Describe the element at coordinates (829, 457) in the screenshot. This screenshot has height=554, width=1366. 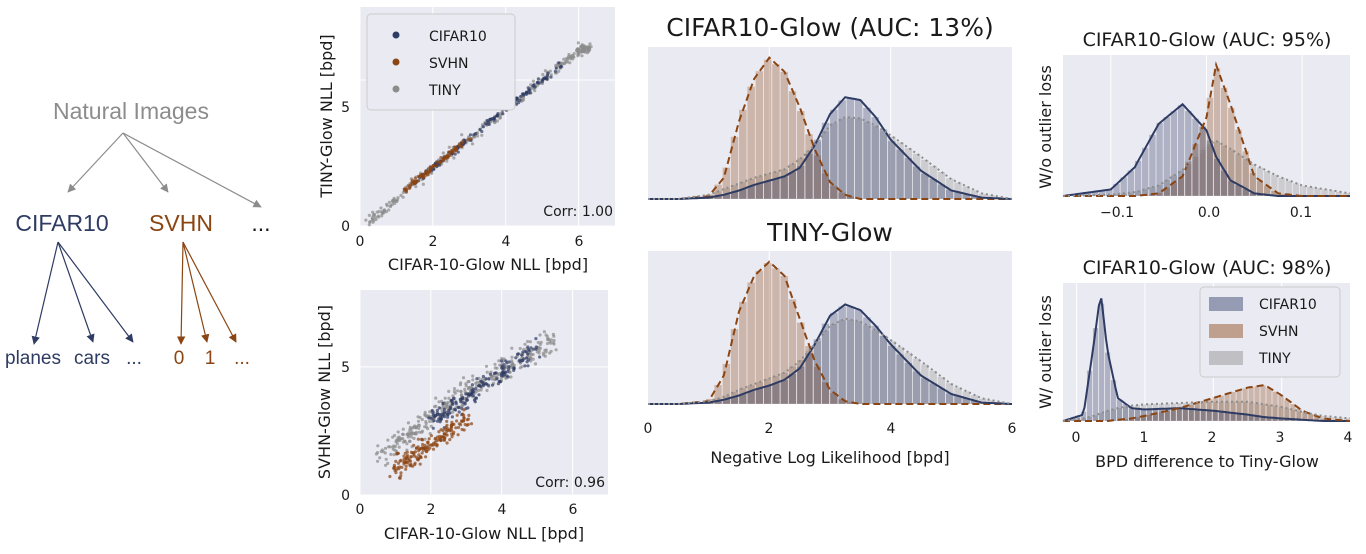
I see `x-axis-label: Negative Log Likelihood [bpd]` at that location.